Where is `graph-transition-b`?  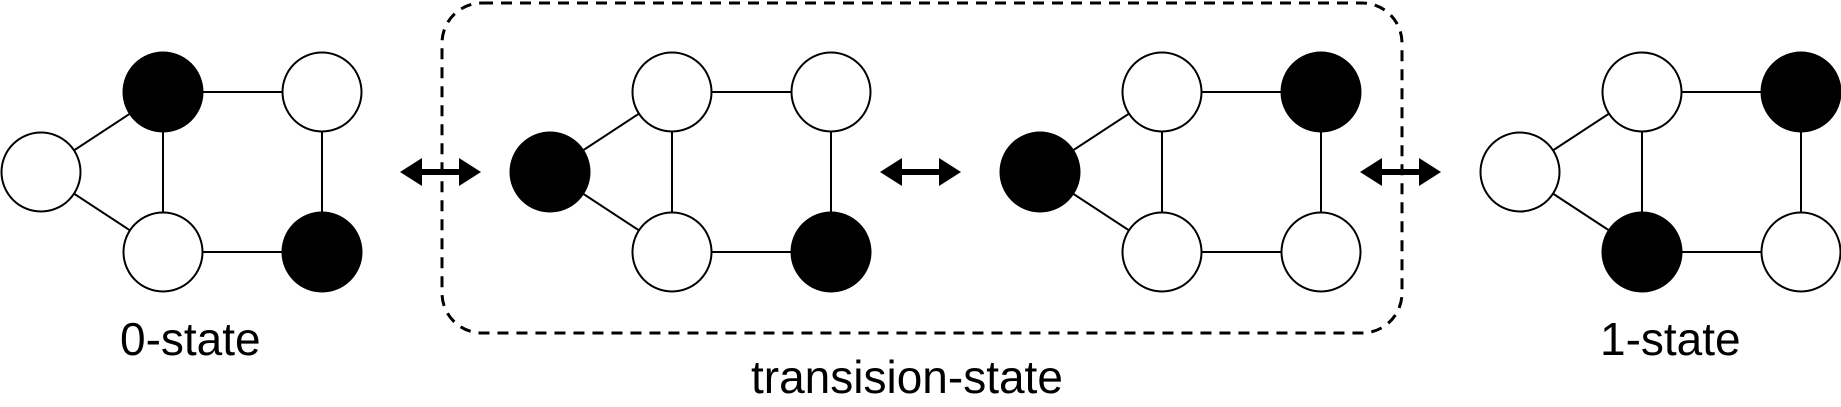 graph-transition-b is located at coordinates (1180, 172).